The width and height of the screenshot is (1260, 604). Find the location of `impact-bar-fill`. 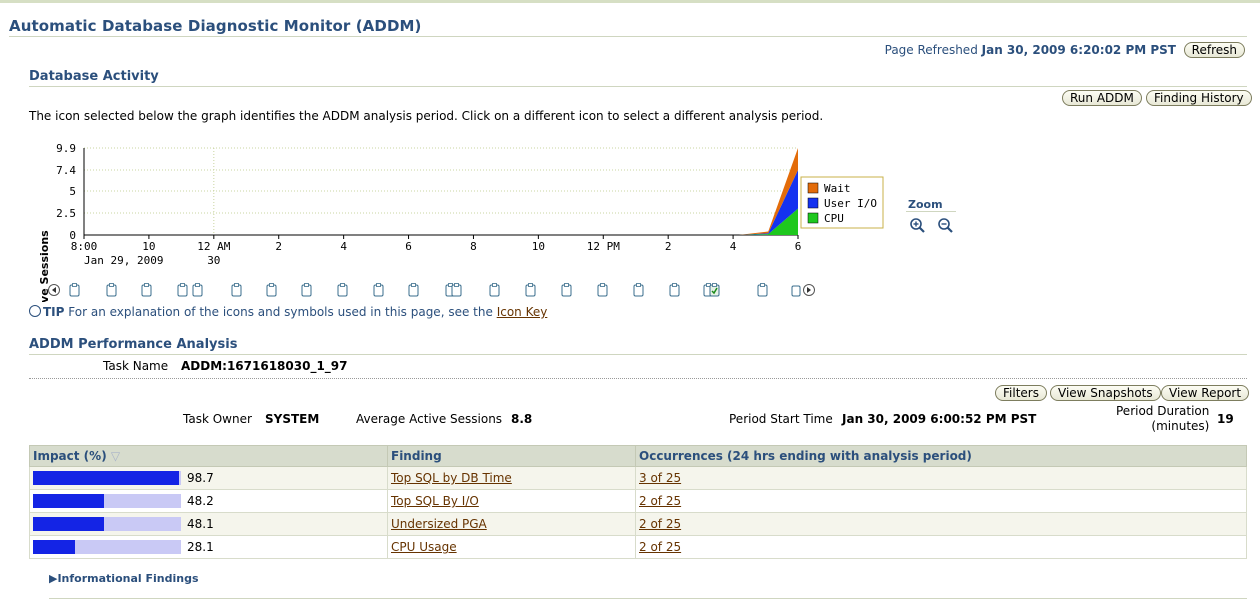

impact-bar-fill is located at coordinates (106, 478).